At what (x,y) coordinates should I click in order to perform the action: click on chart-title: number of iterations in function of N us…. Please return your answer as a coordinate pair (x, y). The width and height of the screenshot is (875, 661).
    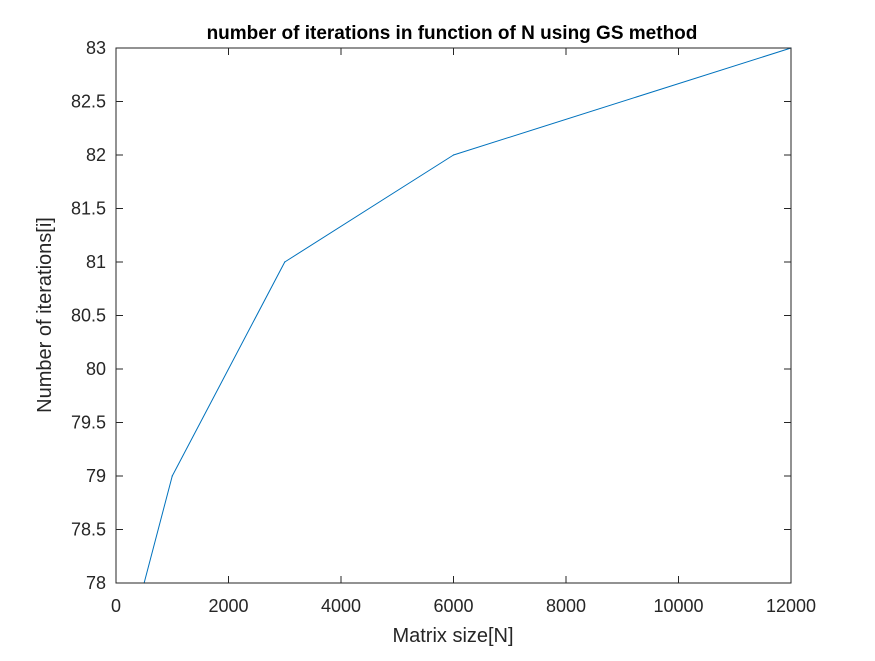
    Looking at the image, I should click on (452, 33).